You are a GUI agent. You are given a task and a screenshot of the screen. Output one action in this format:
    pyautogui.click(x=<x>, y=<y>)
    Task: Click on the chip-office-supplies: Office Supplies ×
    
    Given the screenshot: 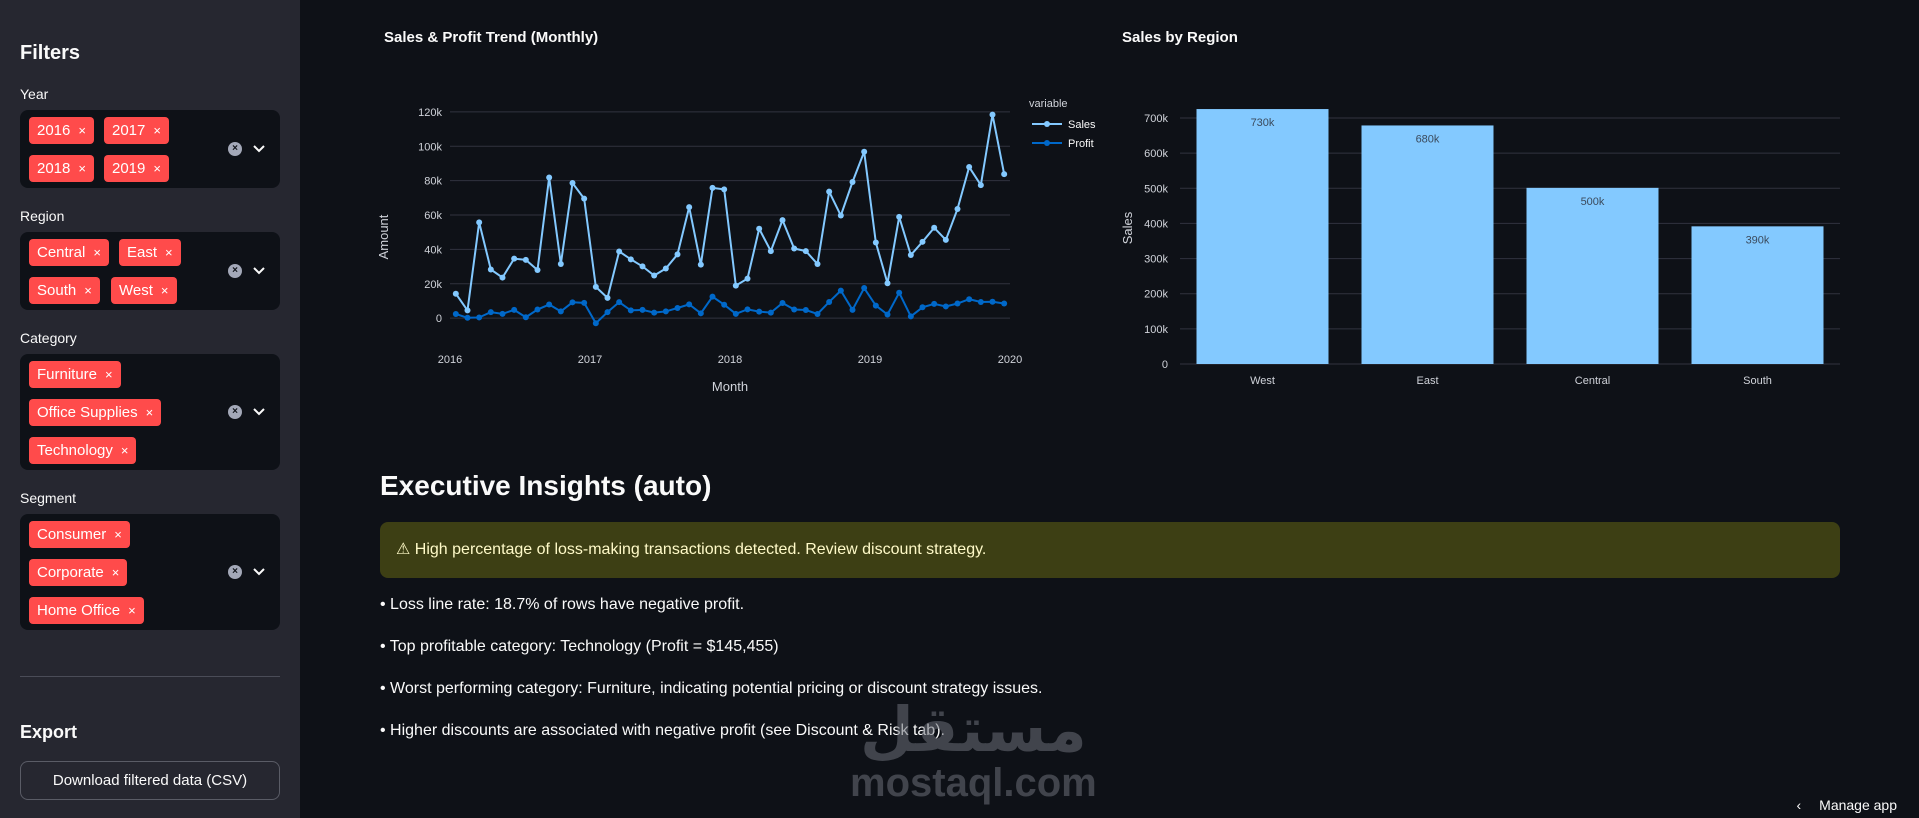 What is the action you would take?
    pyautogui.click(x=95, y=412)
    